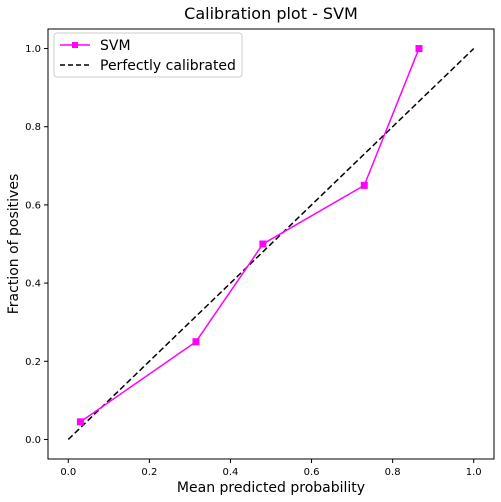  I want to click on legend-label-svm: SVM, so click(115, 46).